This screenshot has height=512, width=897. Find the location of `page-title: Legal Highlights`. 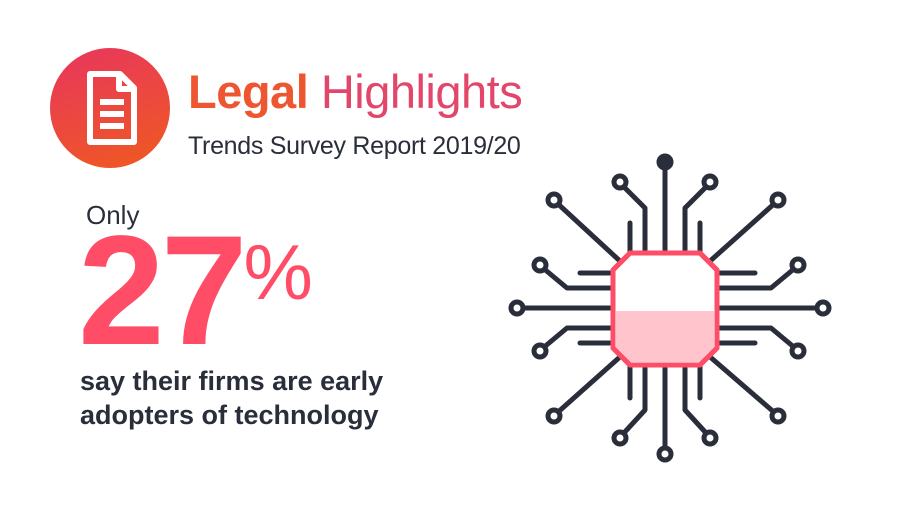

page-title: Legal Highlights is located at coordinates (355, 92).